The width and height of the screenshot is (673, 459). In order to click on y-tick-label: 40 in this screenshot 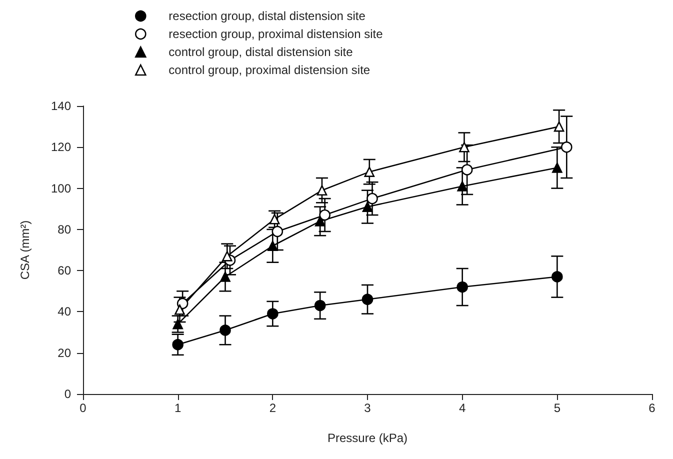, I will do `click(65, 311)`.